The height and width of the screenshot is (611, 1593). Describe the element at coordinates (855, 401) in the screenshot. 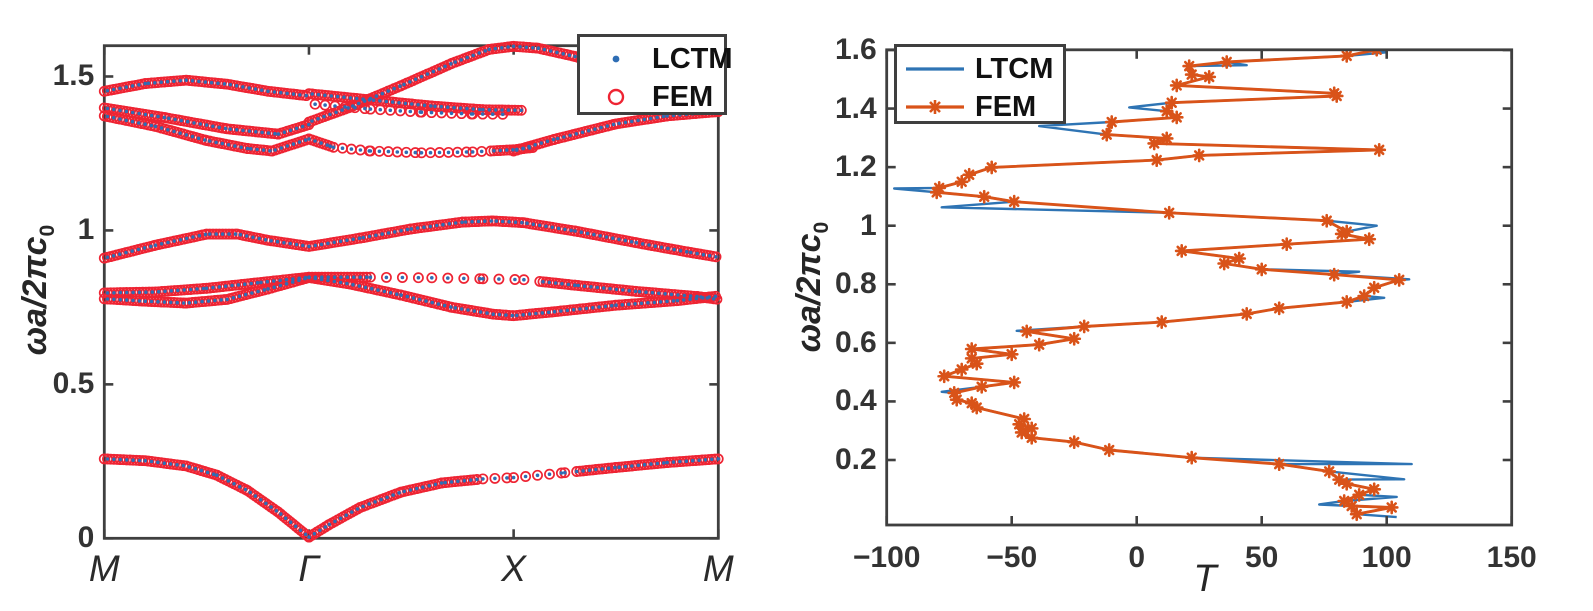

I see `right-ytick-0.4: 0.4` at that location.